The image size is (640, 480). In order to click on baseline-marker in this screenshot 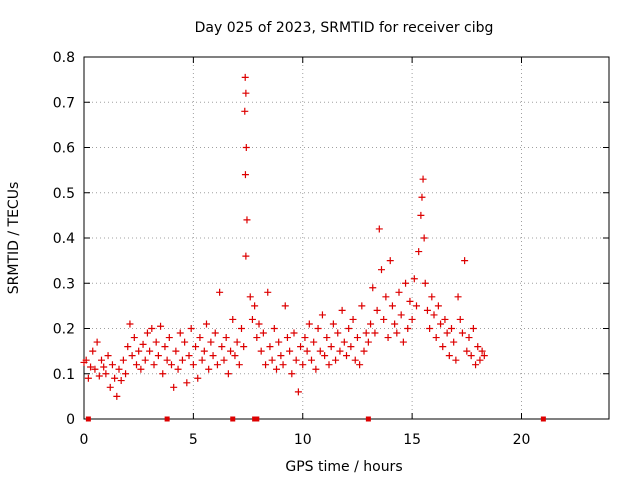, I will do `click(233, 419)`.